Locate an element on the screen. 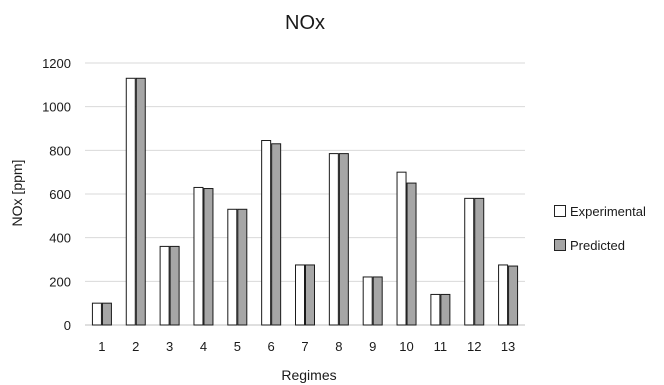 The width and height of the screenshot is (664, 385). x-tick-label: 1 is located at coordinates (101, 346).